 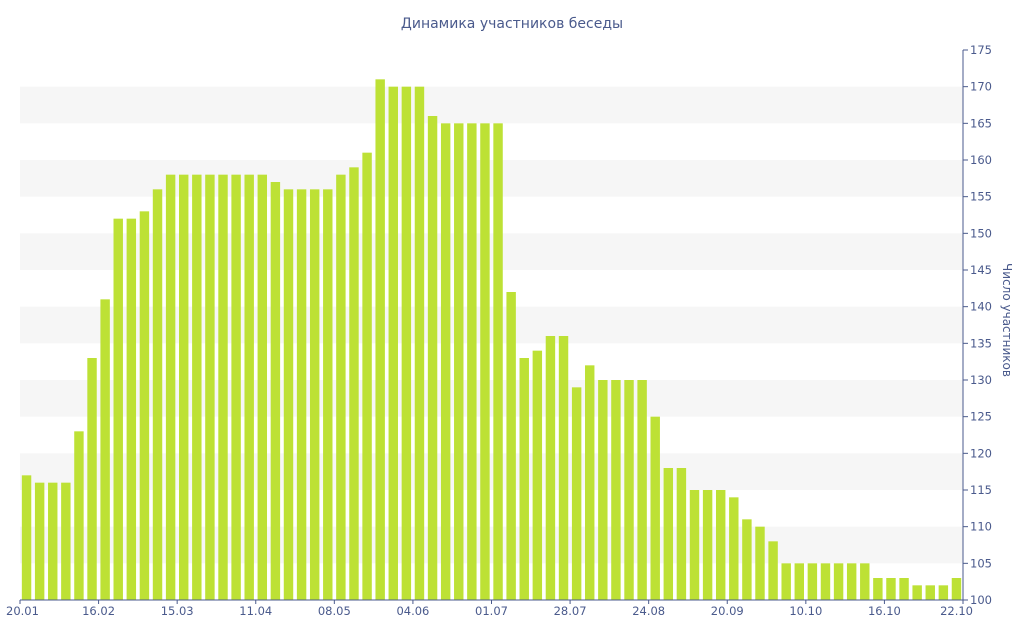 What do you see at coordinates (981, 343) in the screenshot?
I see `y-tick-label: 135` at bounding box center [981, 343].